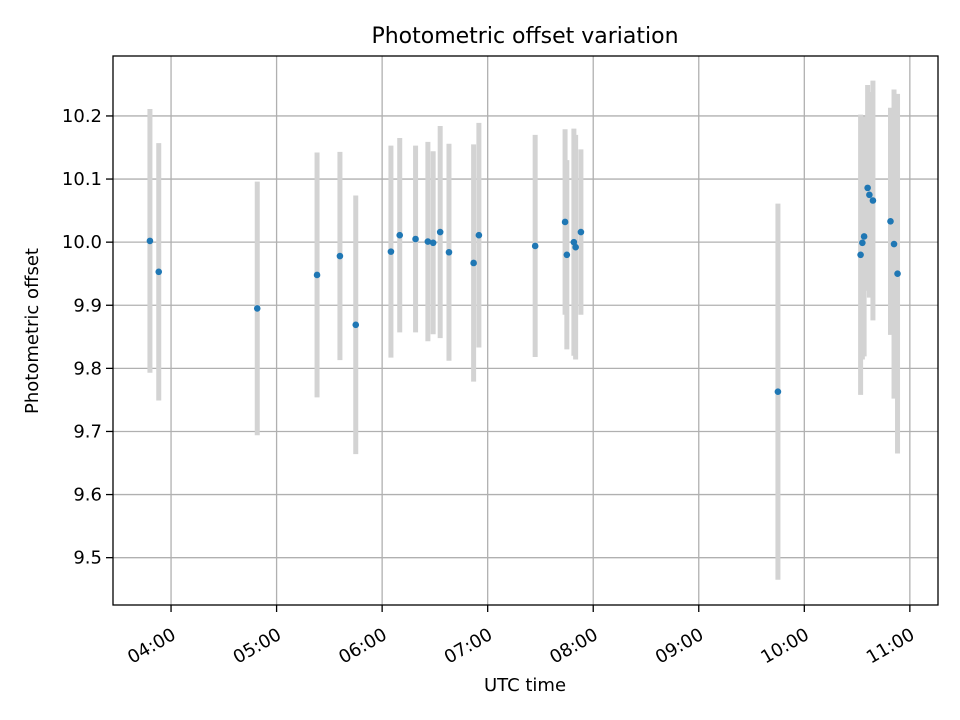 This screenshot has width=960, height=720. What do you see at coordinates (87, 495) in the screenshot?
I see `y-tick-label: 9.6` at bounding box center [87, 495].